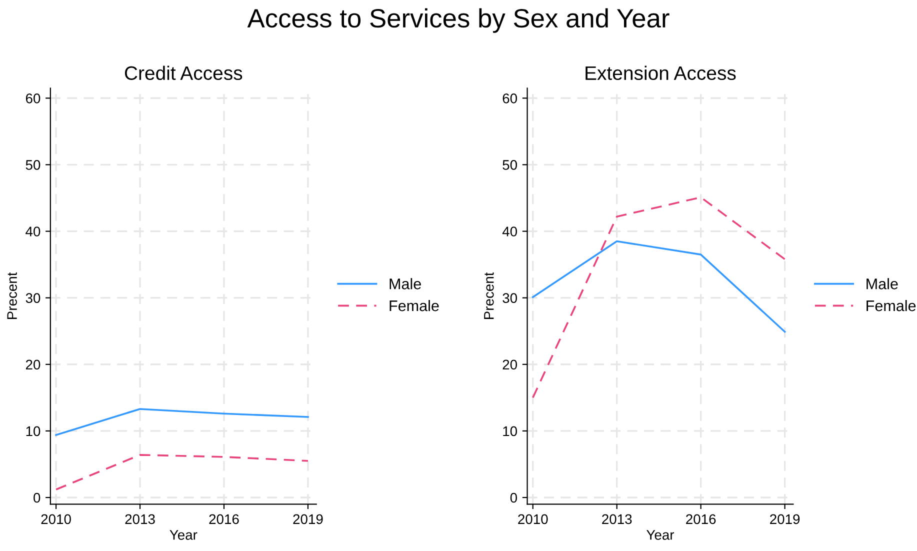 The image size is (917, 551). I want to click on chart-title: Credit Access, so click(183, 73).